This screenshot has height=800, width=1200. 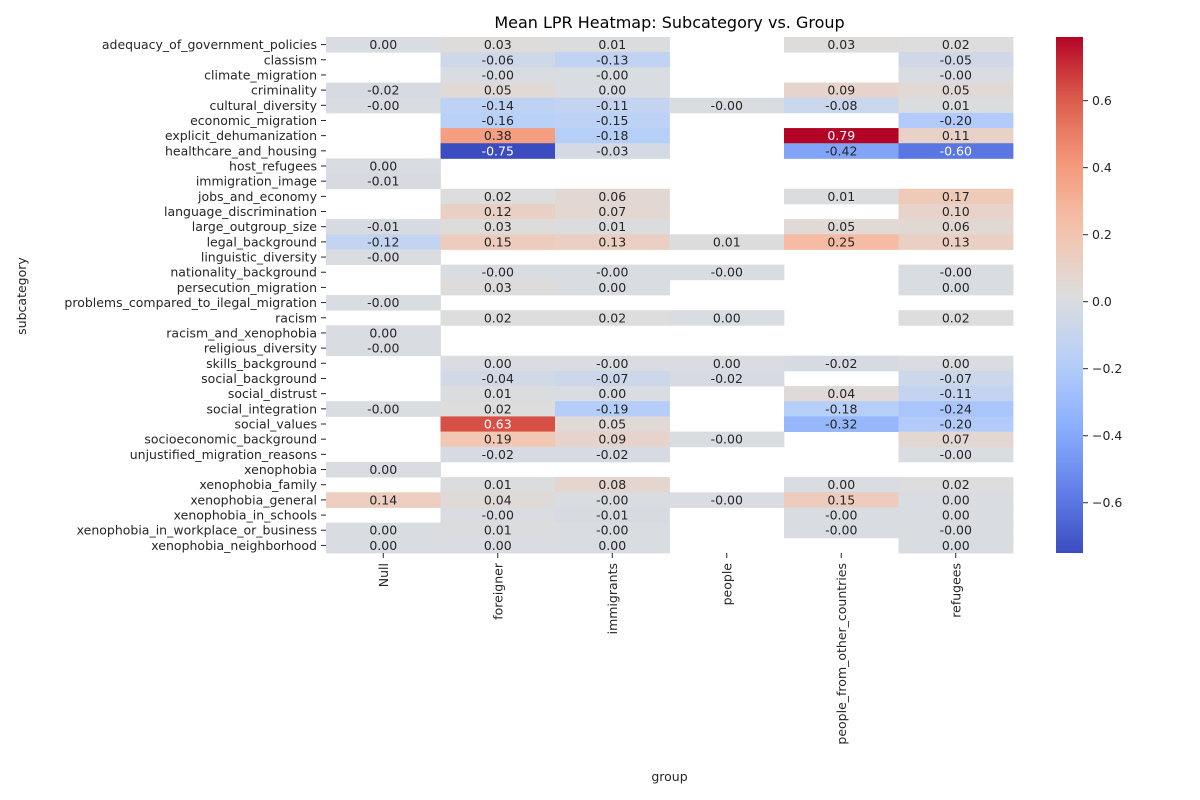 I want to click on y-tick-label: xenophobia_in_schools, so click(x=245, y=515).